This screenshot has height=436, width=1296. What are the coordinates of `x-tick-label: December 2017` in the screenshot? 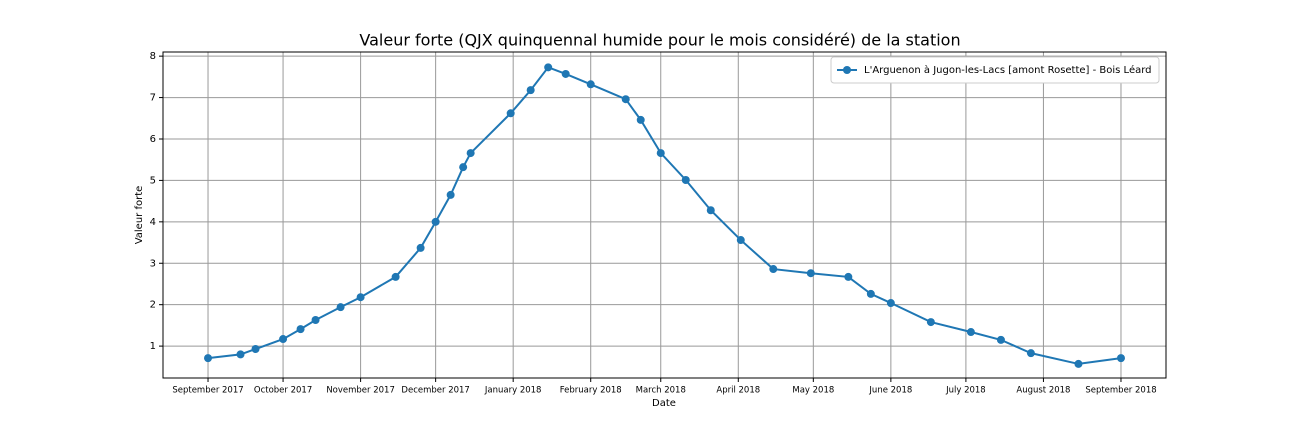 It's located at (435, 391).